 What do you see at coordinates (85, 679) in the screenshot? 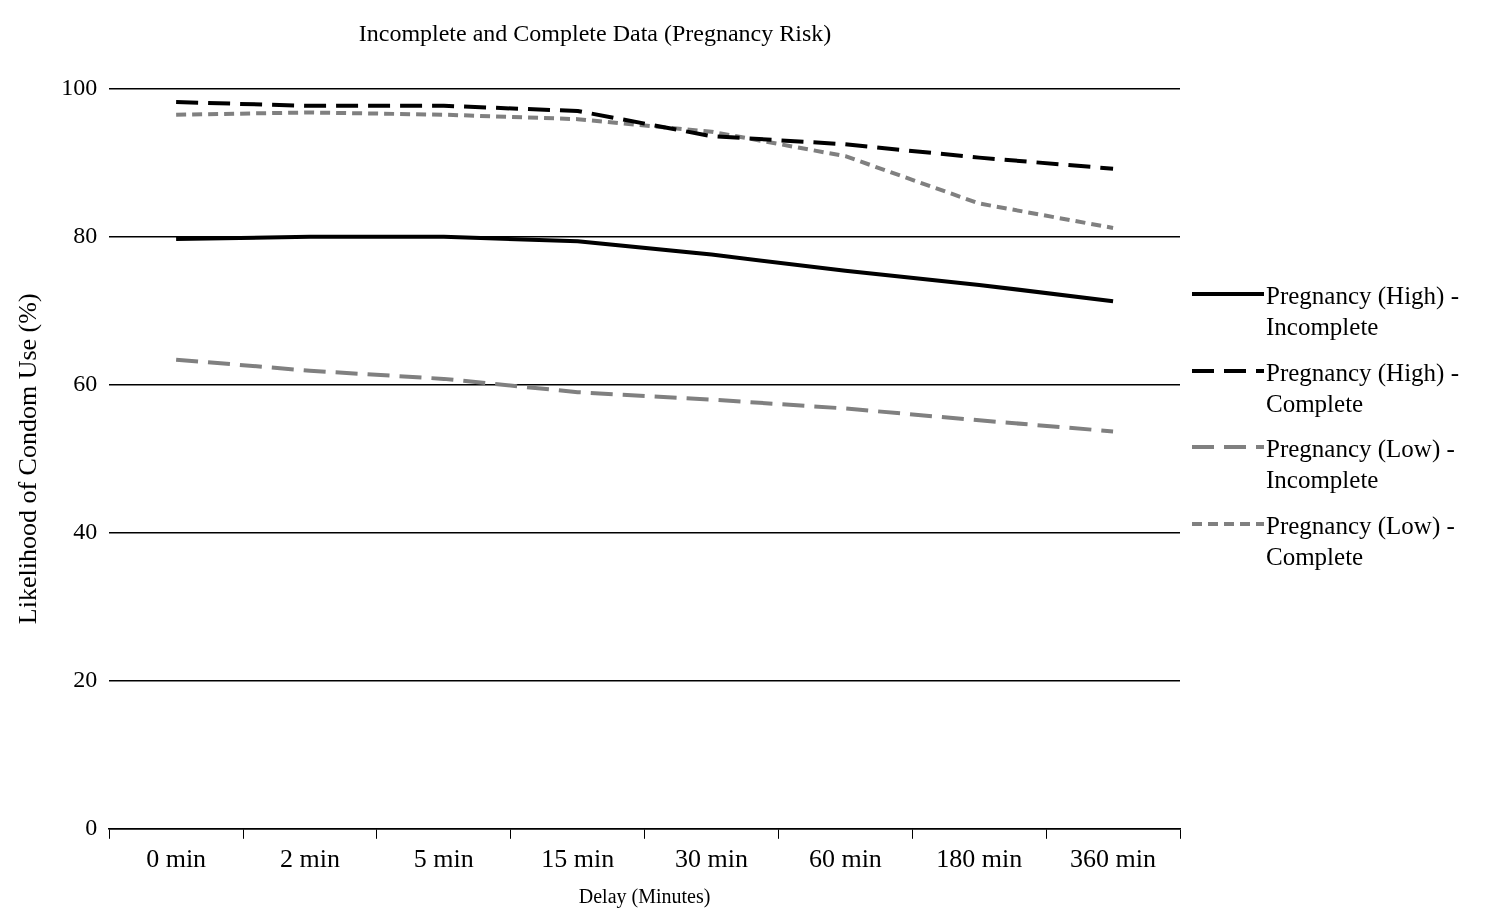
I see `y-tick-label: 20` at bounding box center [85, 679].